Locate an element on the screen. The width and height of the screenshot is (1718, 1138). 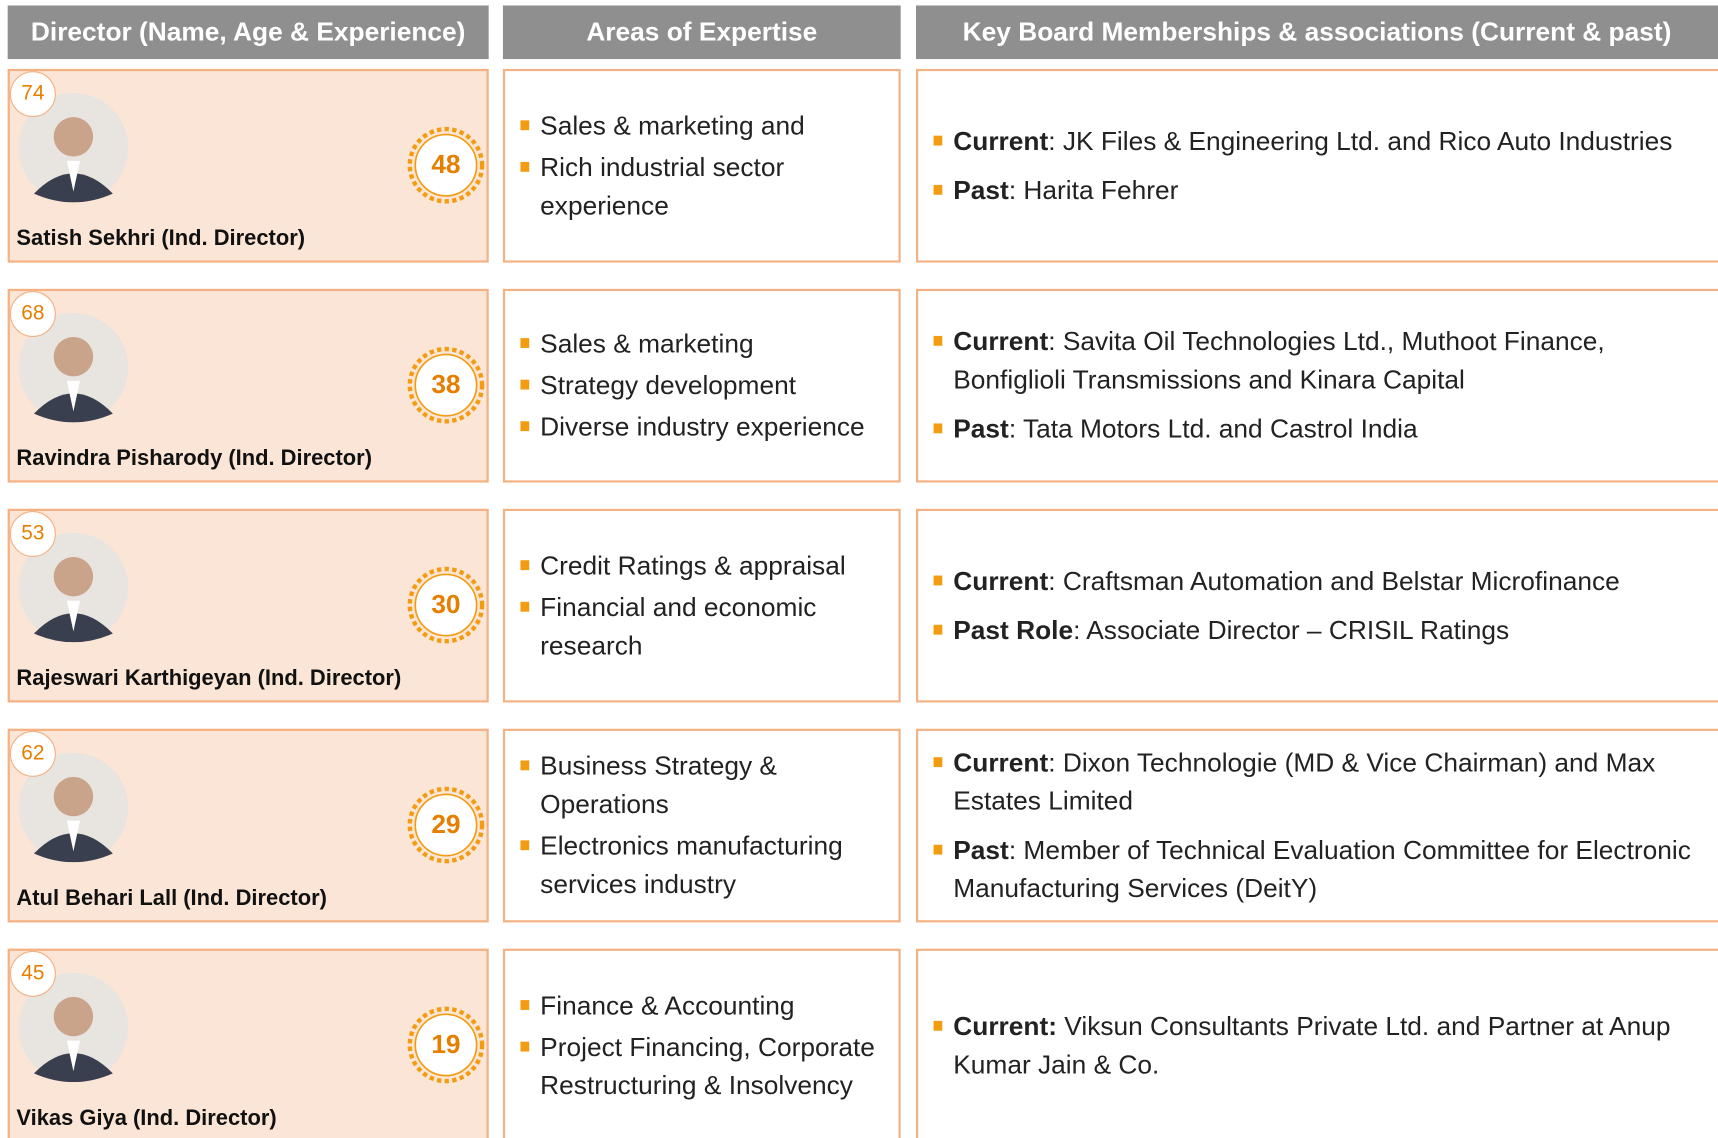
director-name: Ravindra Pisharody (Ind. Director) is located at coordinates (194, 458).